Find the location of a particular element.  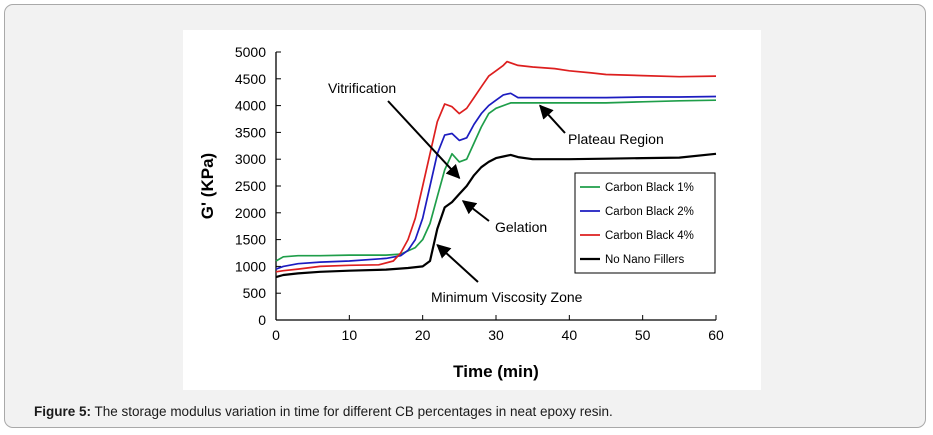

legend-box is located at coordinates (645, 223).